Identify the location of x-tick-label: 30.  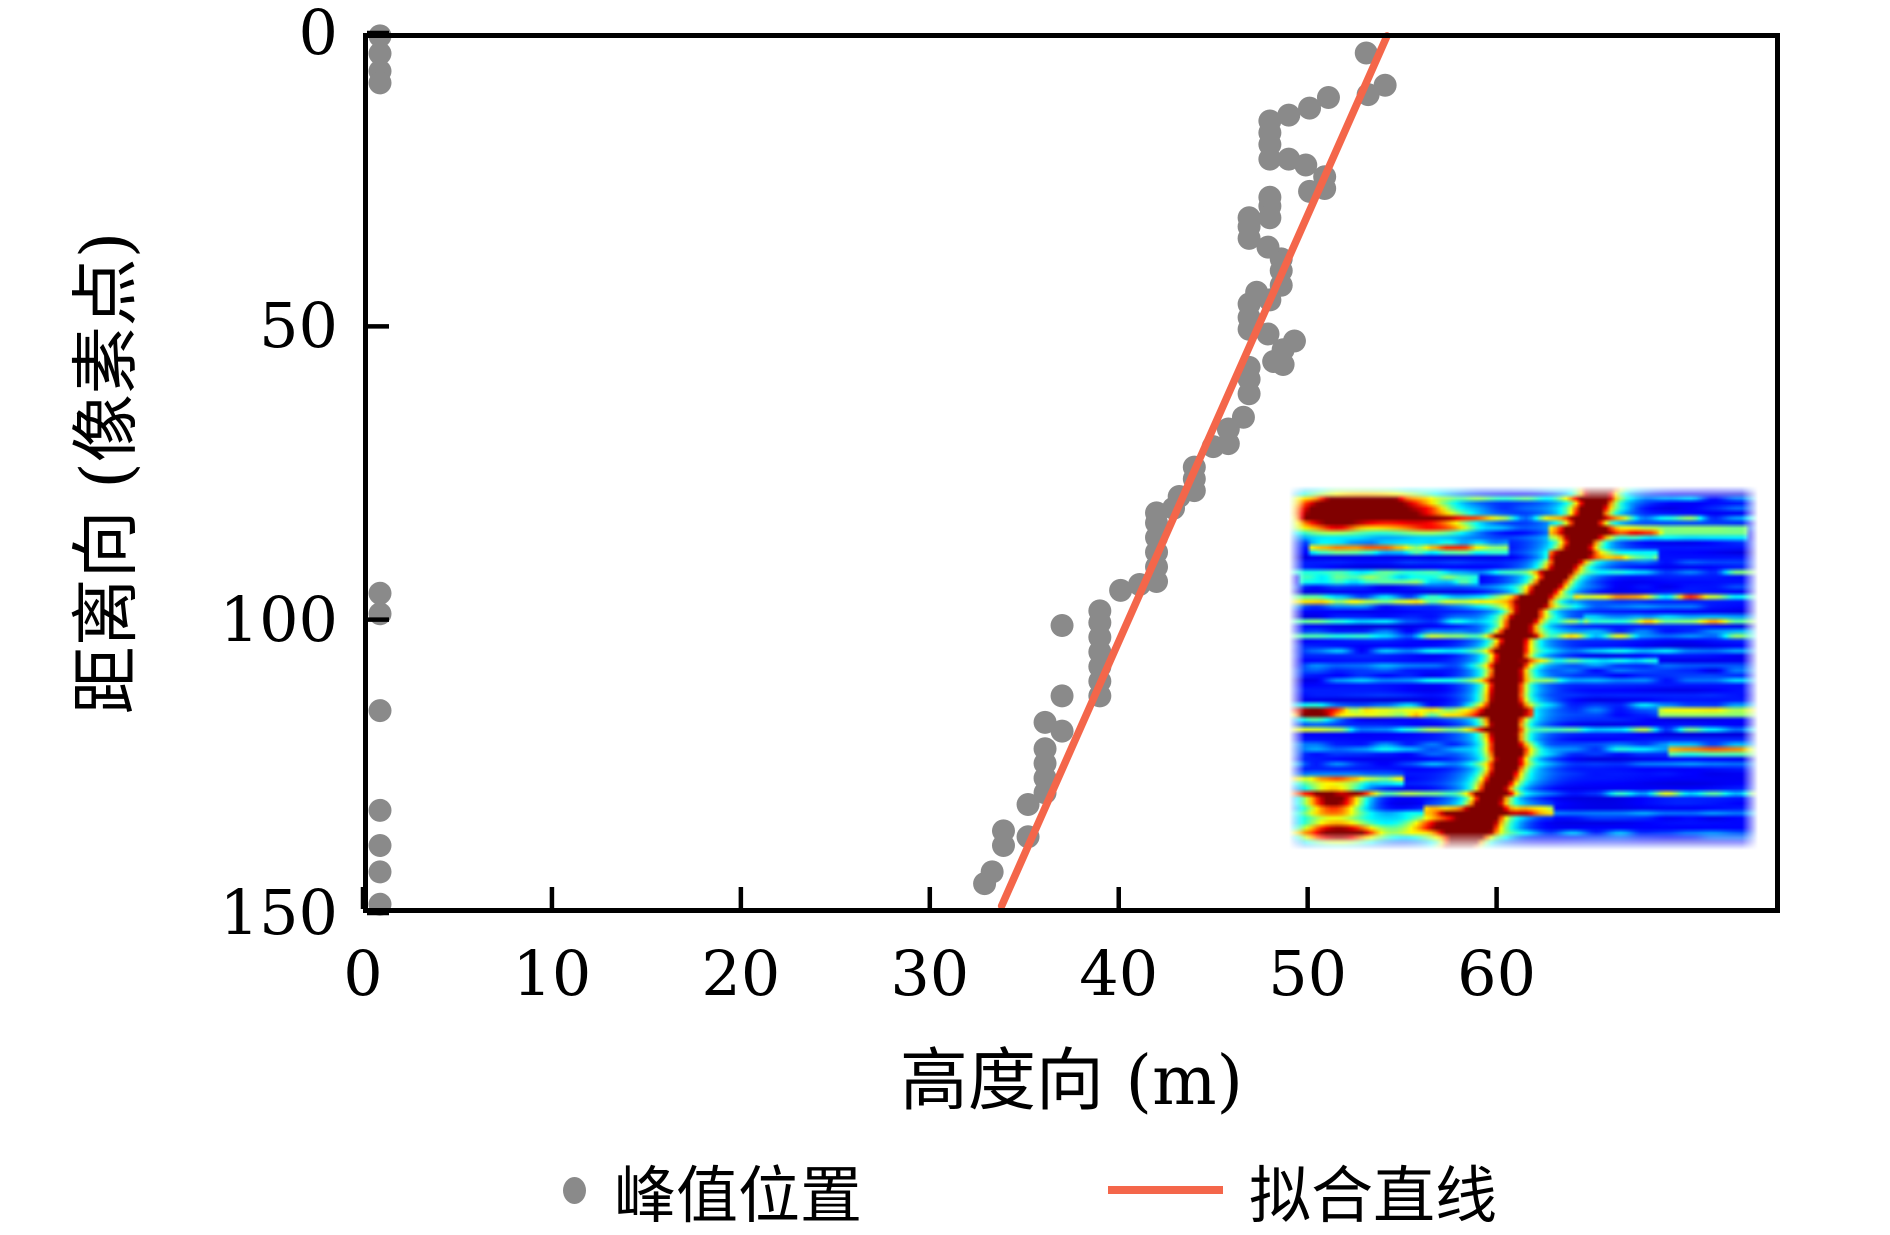
(930, 973).